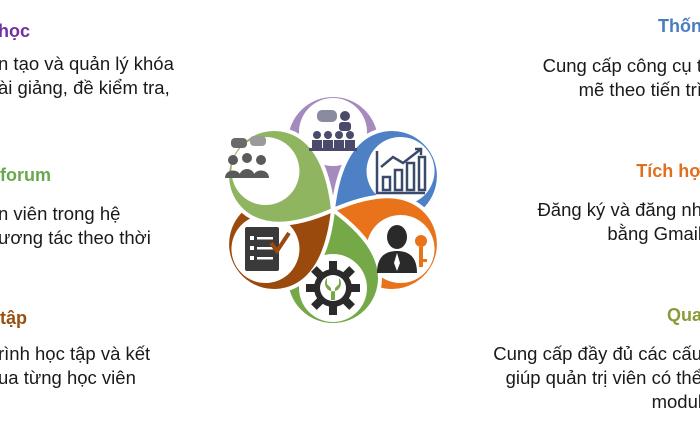 The height and width of the screenshot is (441, 700). Describe the element at coordinates (13, 318) in the screenshot. I see `left-title-3: tập` at that location.